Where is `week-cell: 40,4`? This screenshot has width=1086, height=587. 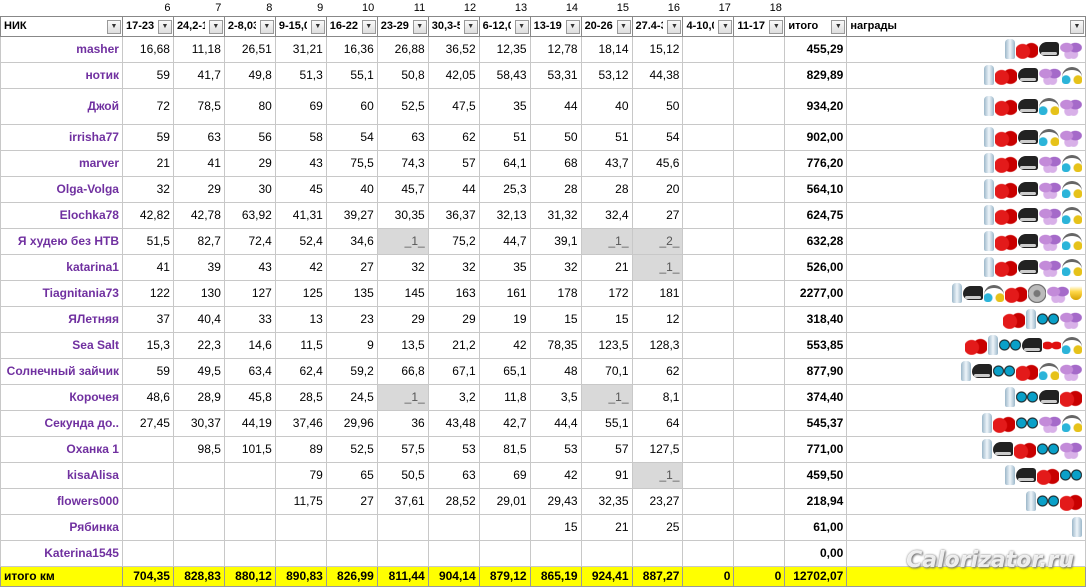 week-cell: 40,4 is located at coordinates (198, 319).